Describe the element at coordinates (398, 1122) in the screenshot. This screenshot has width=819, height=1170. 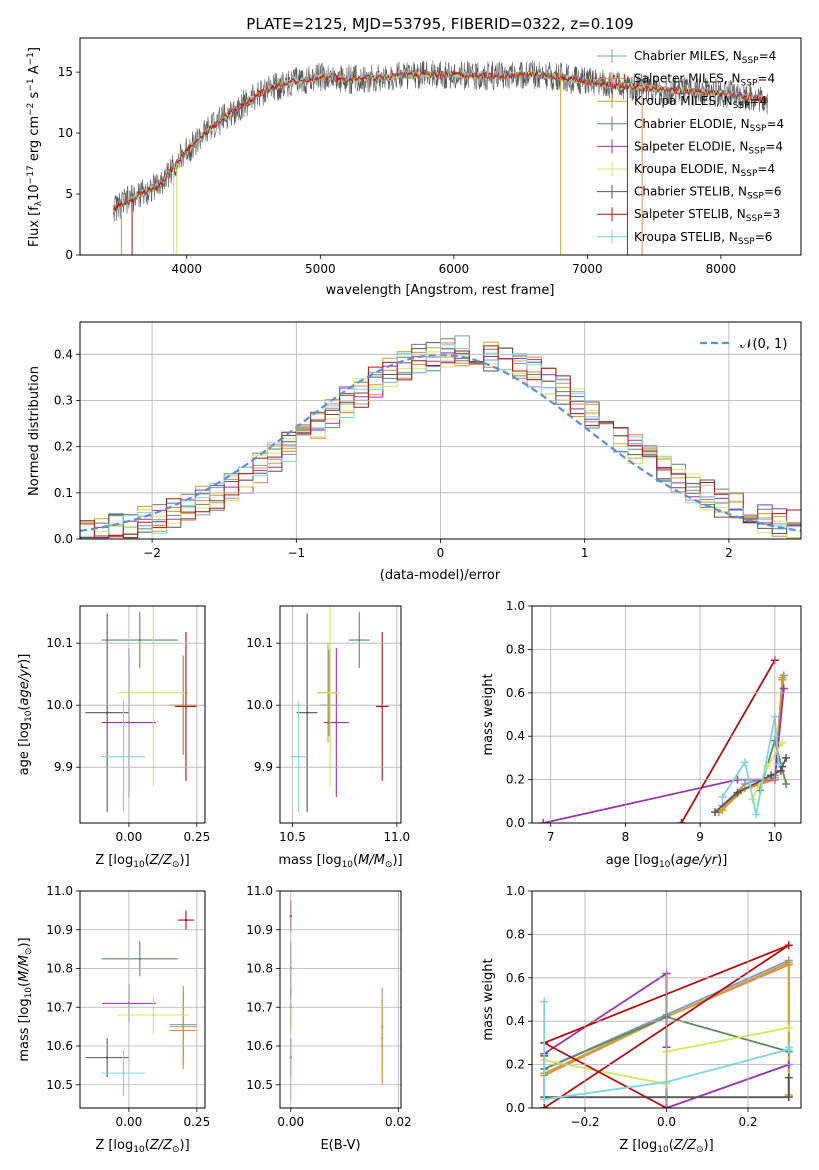
I see `x-tick-label: 0.02` at that location.